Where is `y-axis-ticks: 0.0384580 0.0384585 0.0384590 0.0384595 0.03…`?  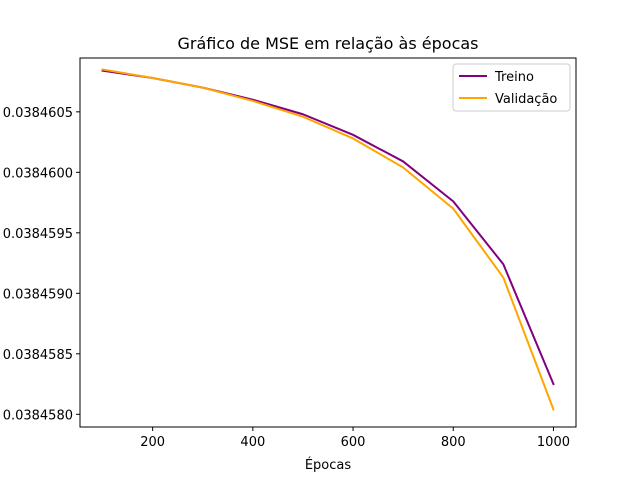
y-axis-ticks: 0.0384580 0.0384585 0.0384590 0.0384595 0.03… is located at coordinates (41, 264).